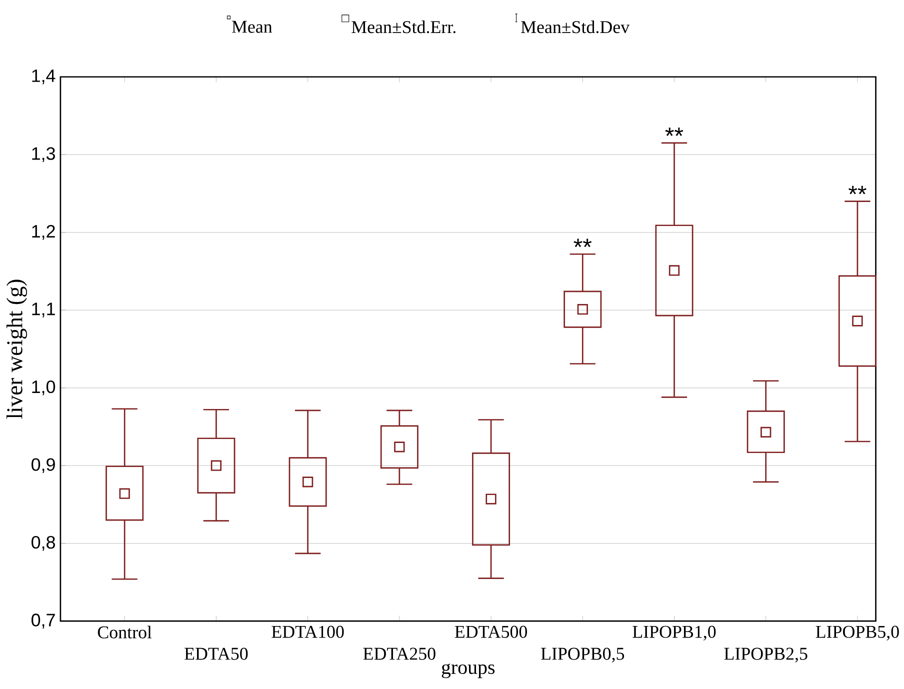  I want to click on x-tick-label: EDTA50, so click(216, 654).